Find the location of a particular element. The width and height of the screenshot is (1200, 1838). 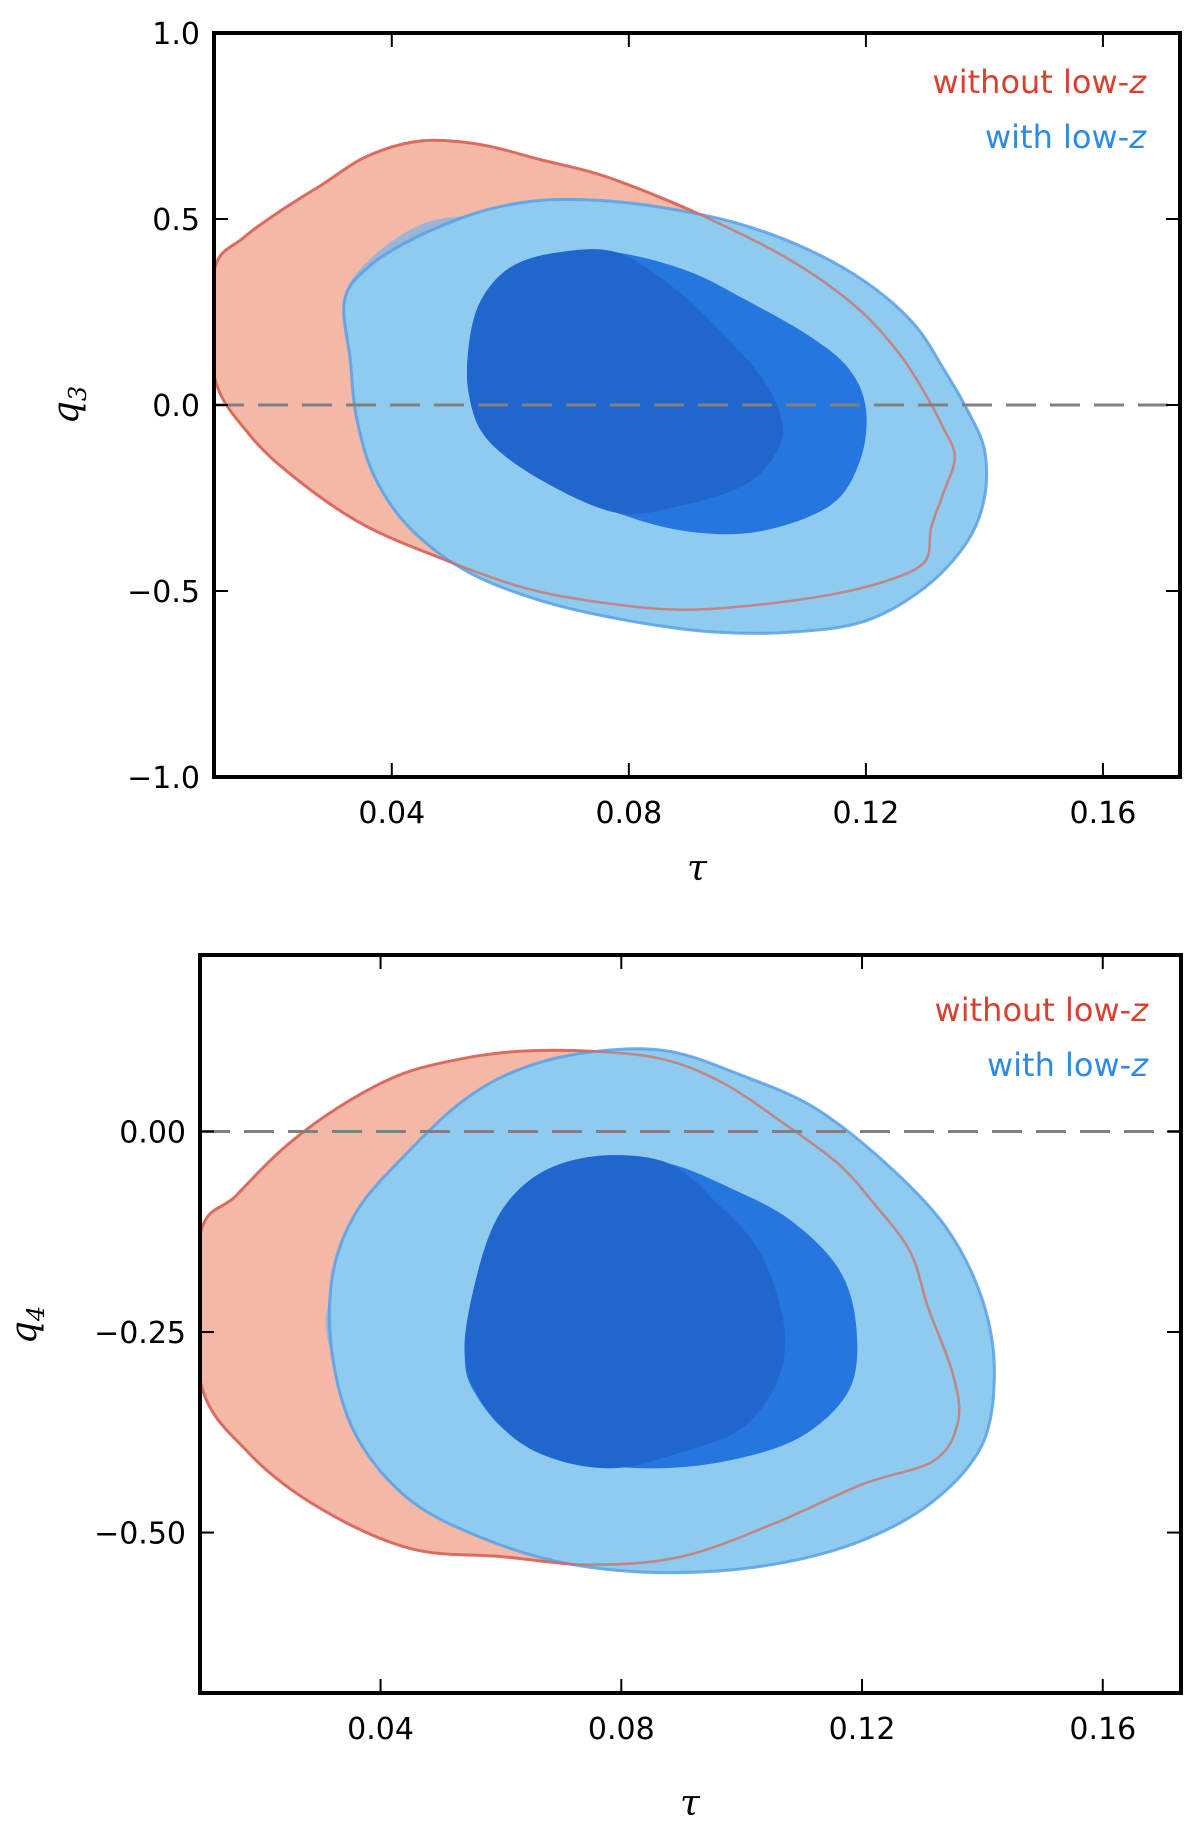

ytick-label: −0.5 is located at coordinates (163, 592).